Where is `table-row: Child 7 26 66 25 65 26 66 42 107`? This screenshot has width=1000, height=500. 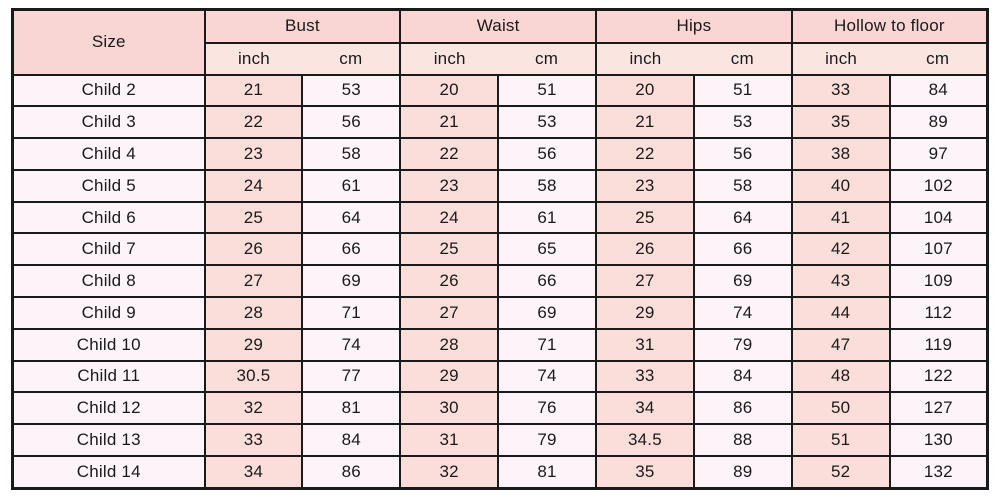
table-row: Child 7 26 66 25 65 26 66 42 107 is located at coordinates (500, 249).